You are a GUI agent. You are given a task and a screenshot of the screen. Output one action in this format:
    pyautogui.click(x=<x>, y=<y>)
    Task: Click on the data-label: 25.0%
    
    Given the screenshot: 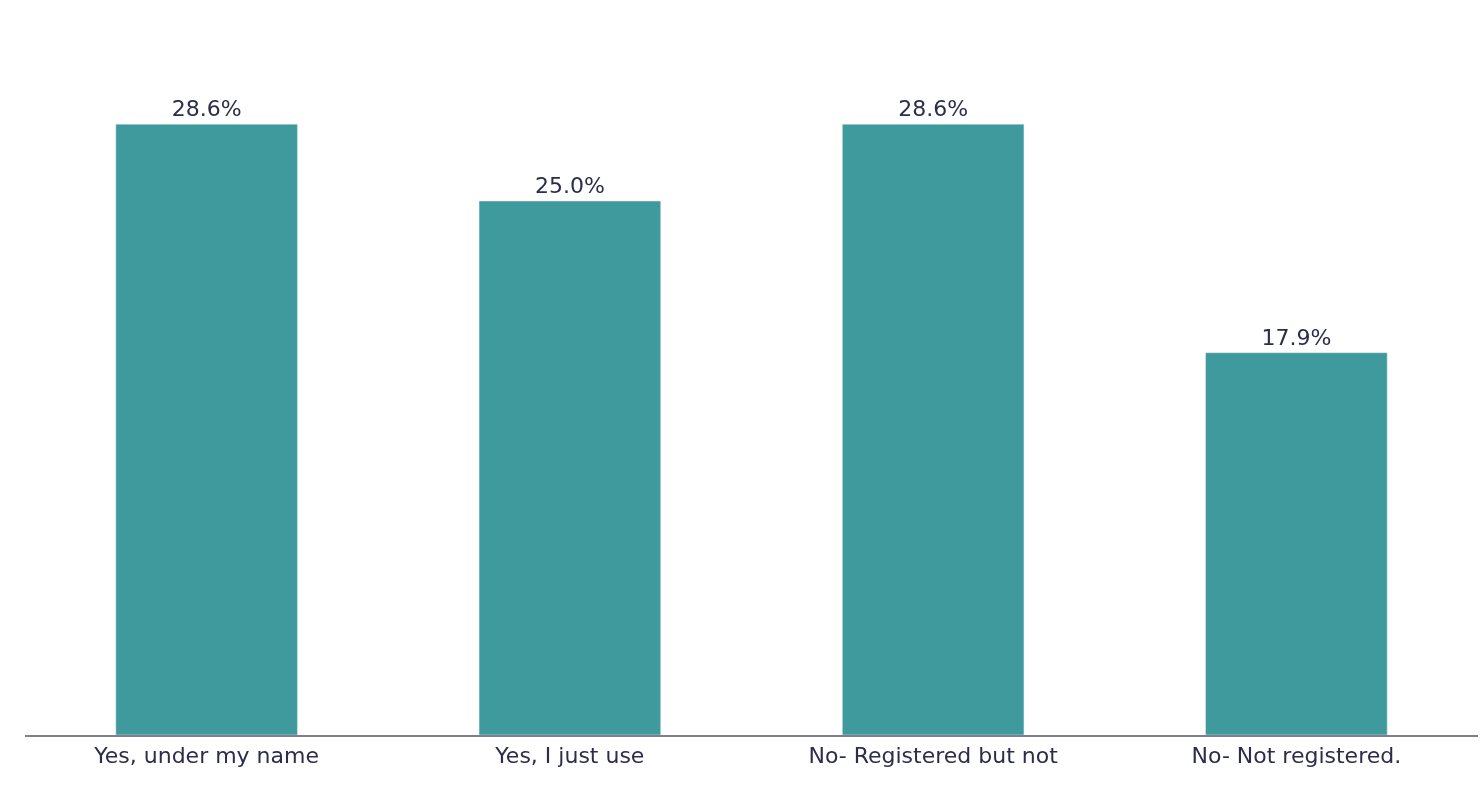 What is the action you would take?
    pyautogui.click(x=569, y=186)
    